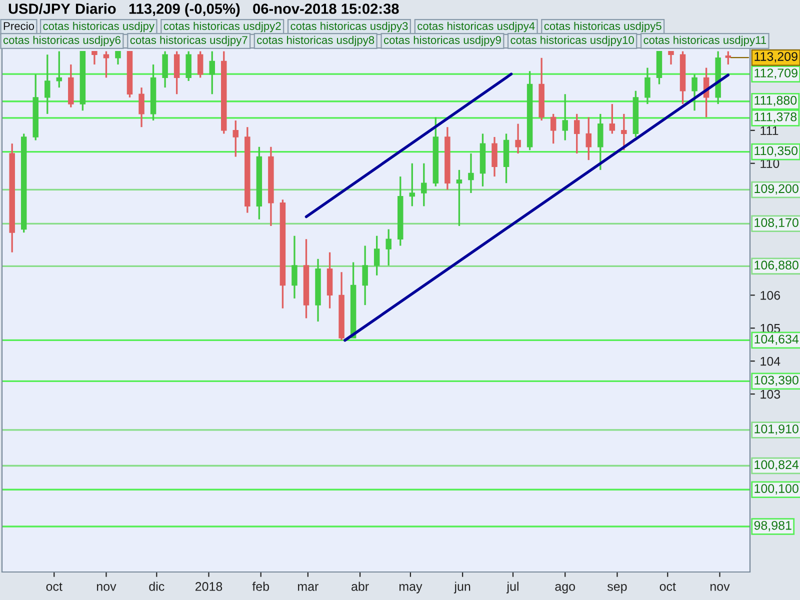 This screenshot has width=800, height=600. I want to click on annotation: 113,209, so click(776, 57).